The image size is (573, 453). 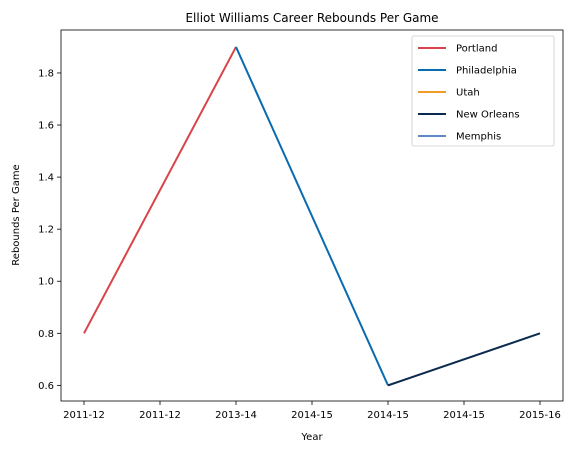 I want to click on series-line-new-orleans, so click(x=464, y=359).